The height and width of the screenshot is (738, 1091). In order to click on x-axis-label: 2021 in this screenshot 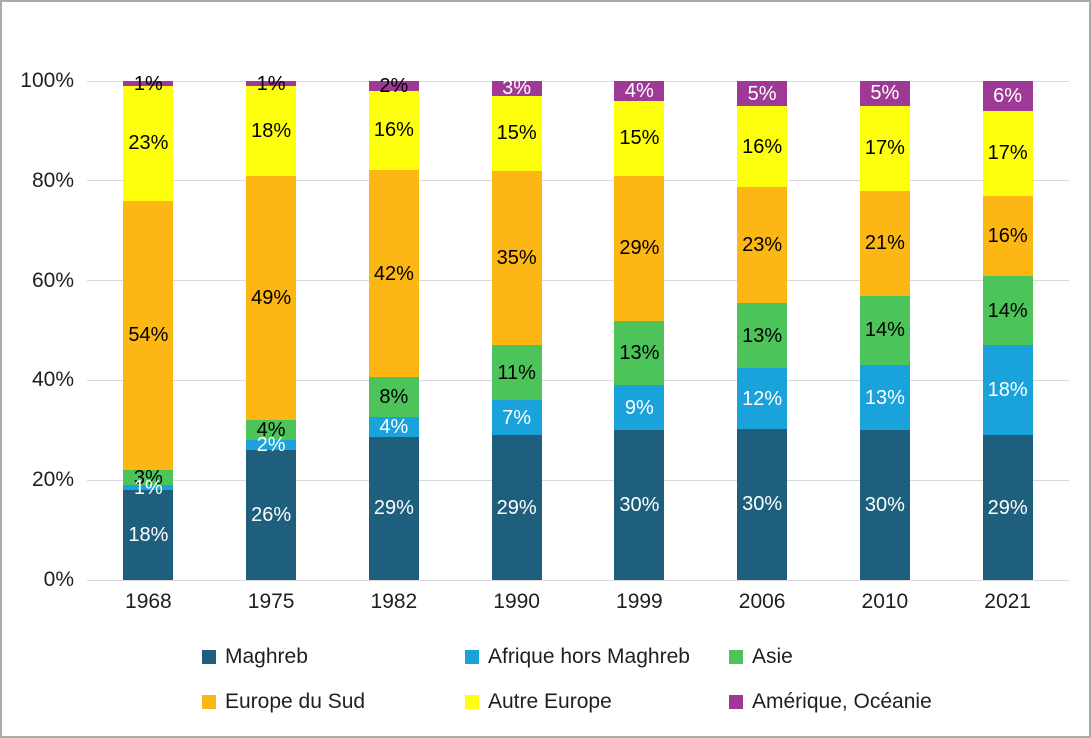, I will do `click(1007, 601)`.